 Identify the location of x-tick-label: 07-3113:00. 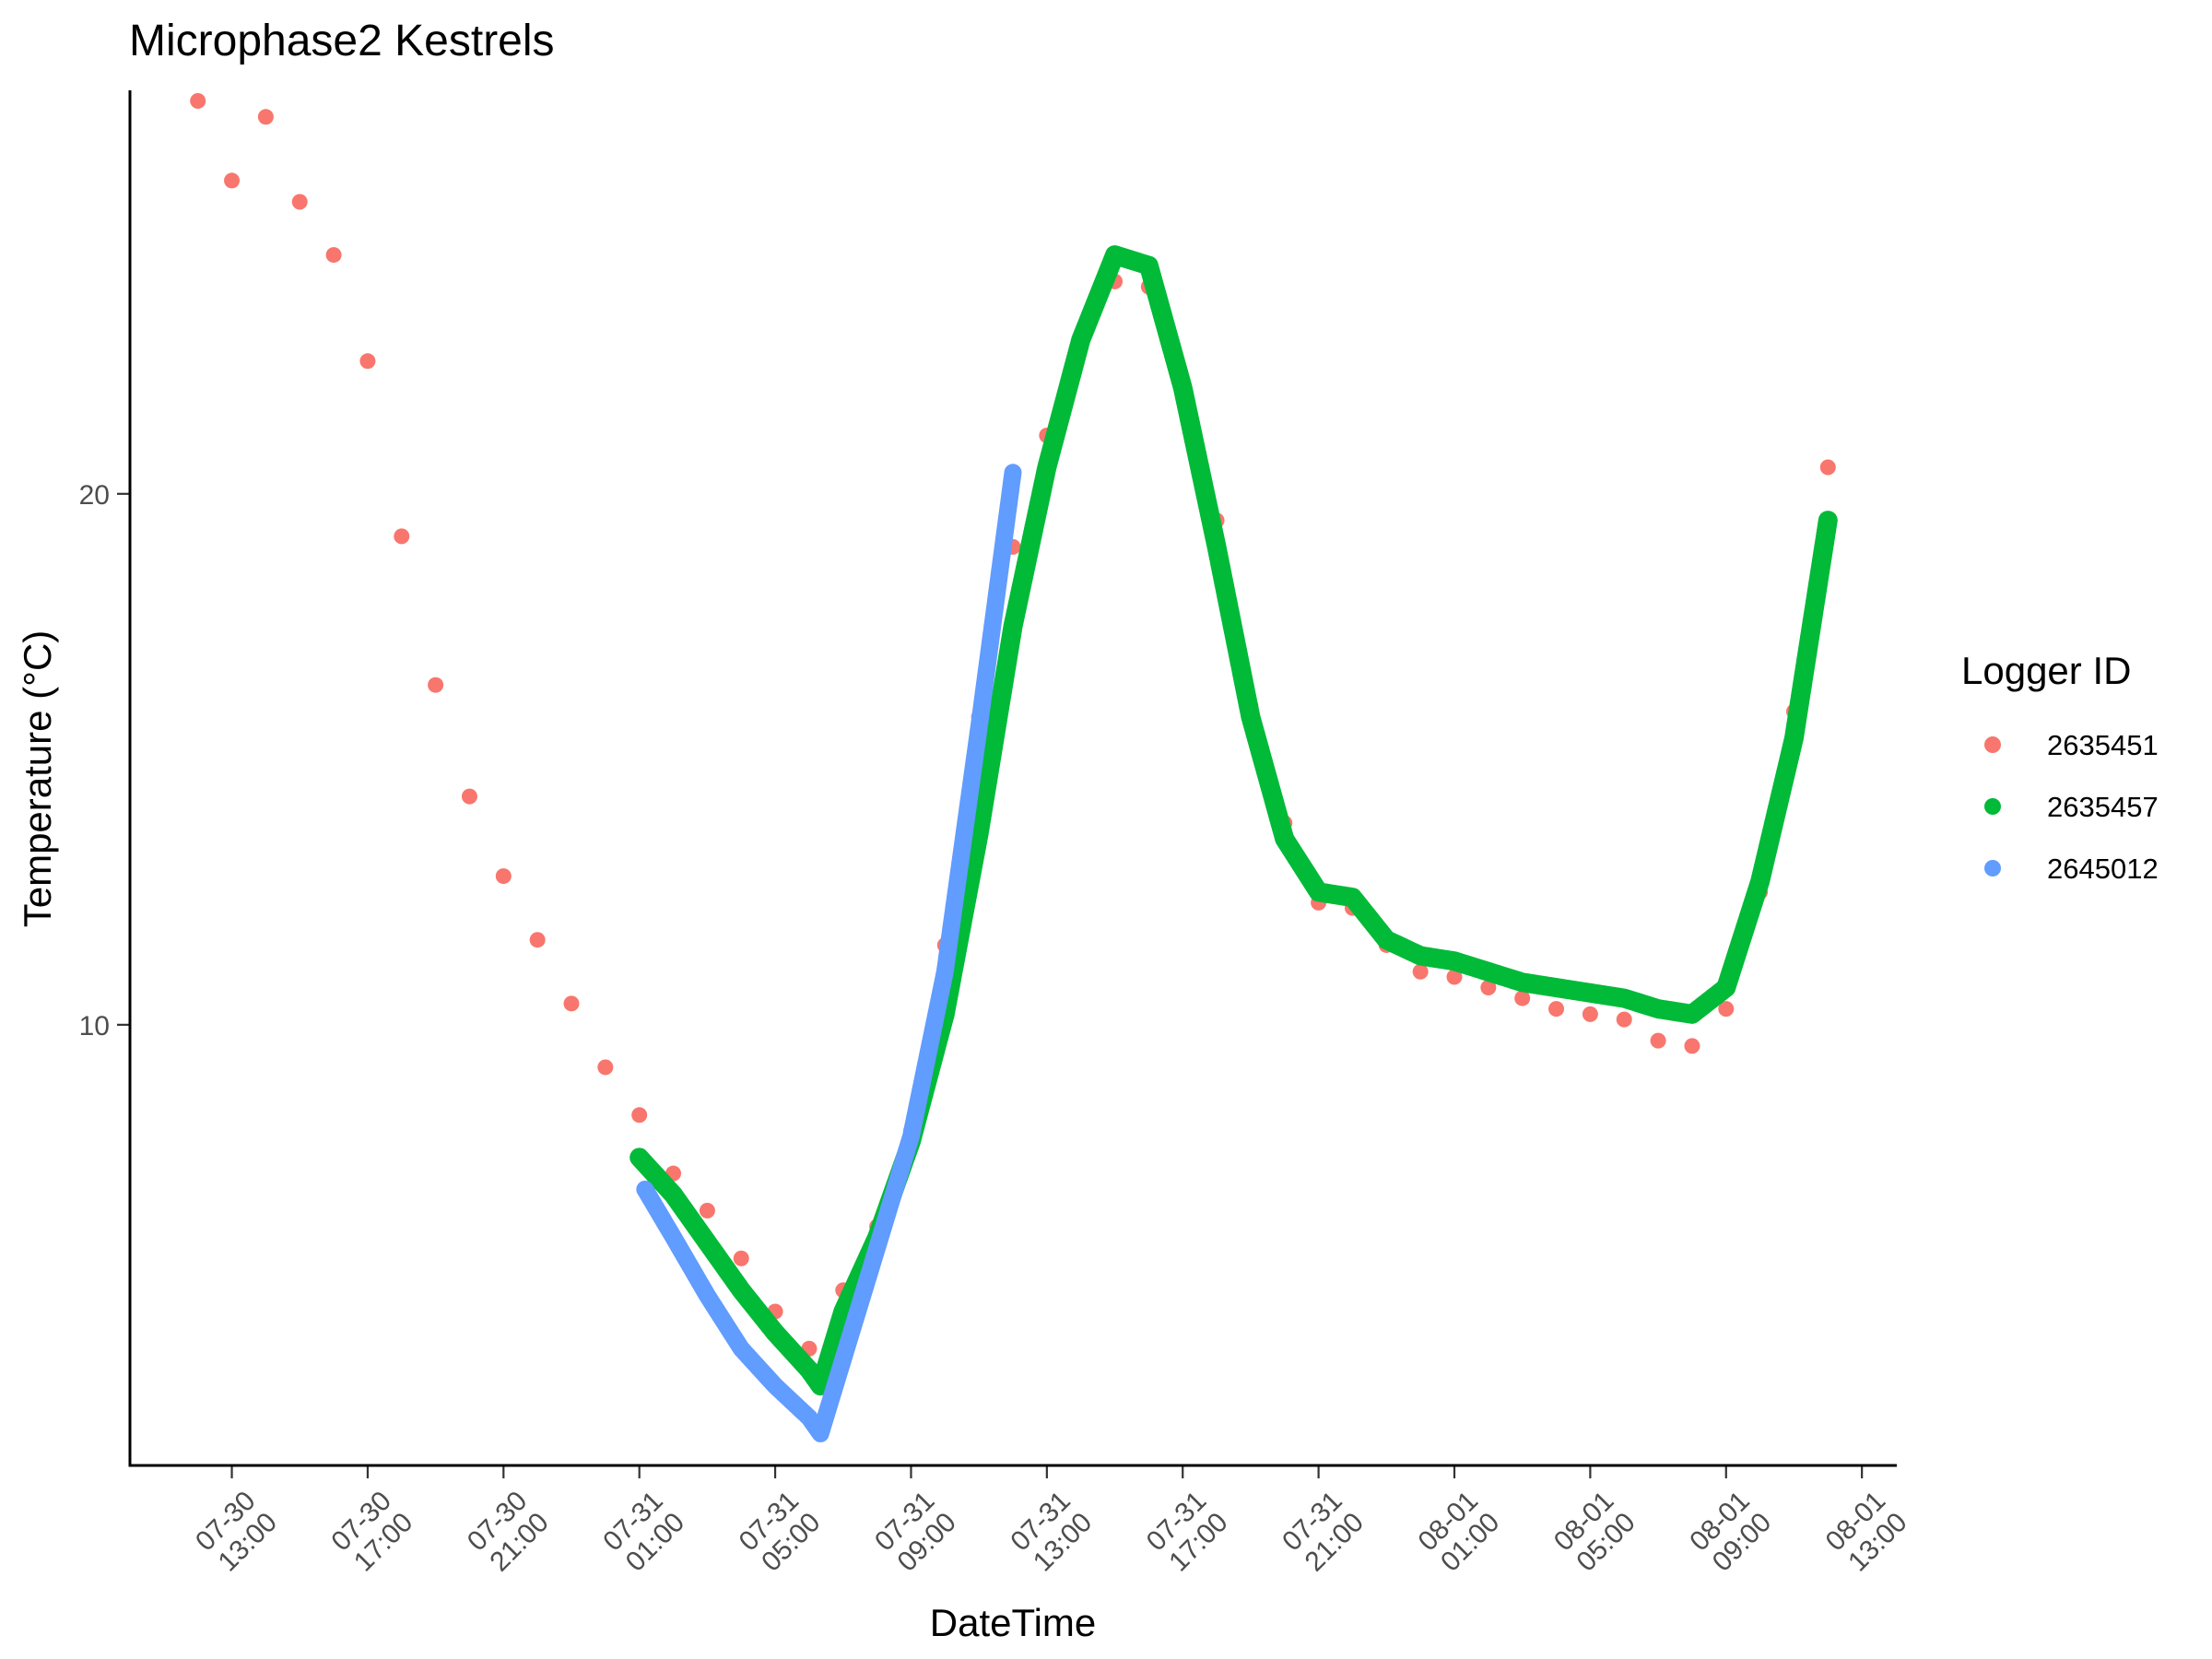
(1051, 1532).